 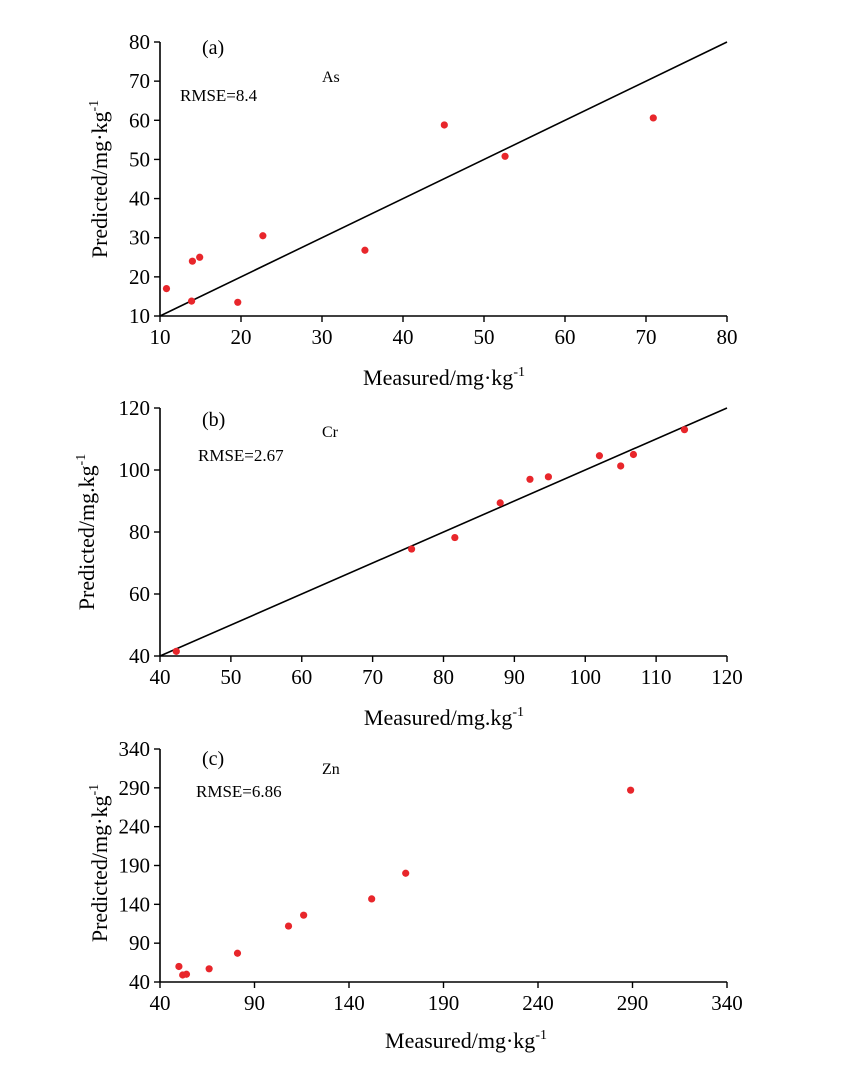 I want to click on panel-c-xlabel: Measured/mg·kg-1, so click(x=466, y=1040).